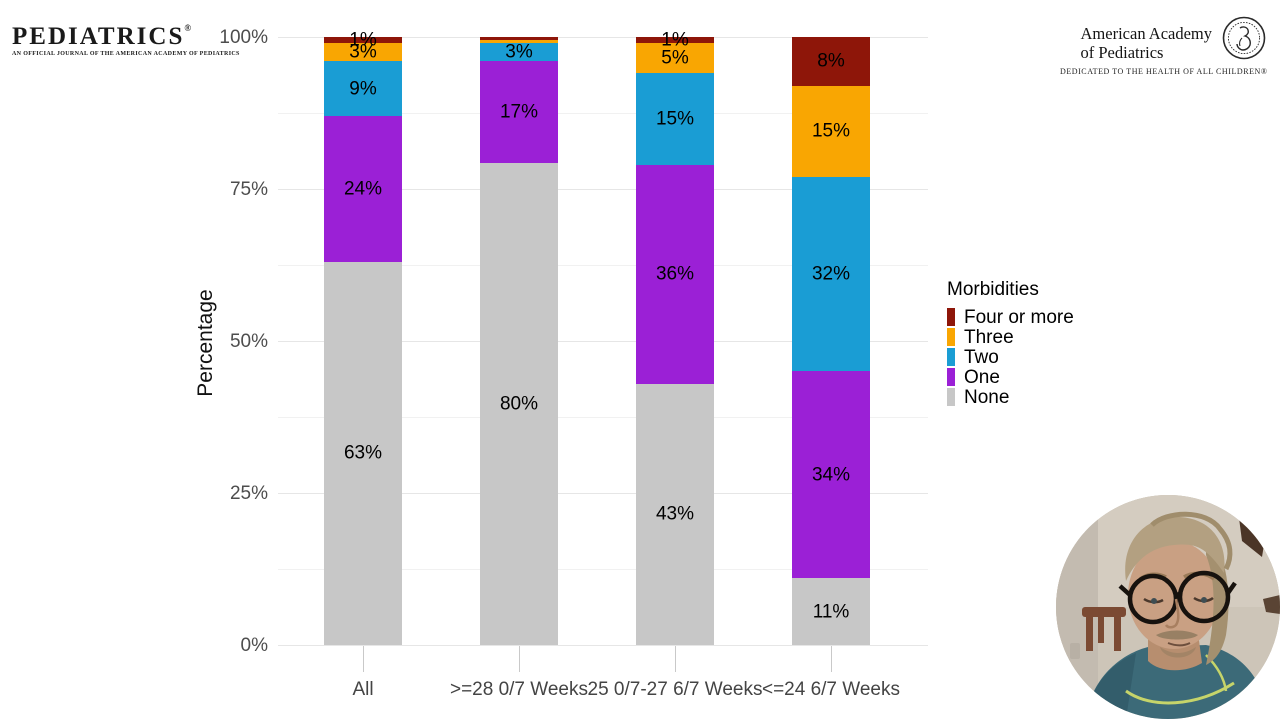 Image resolution: width=1280 pixels, height=720 pixels. I want to click on legend-item: Three, so click(1010, 337).